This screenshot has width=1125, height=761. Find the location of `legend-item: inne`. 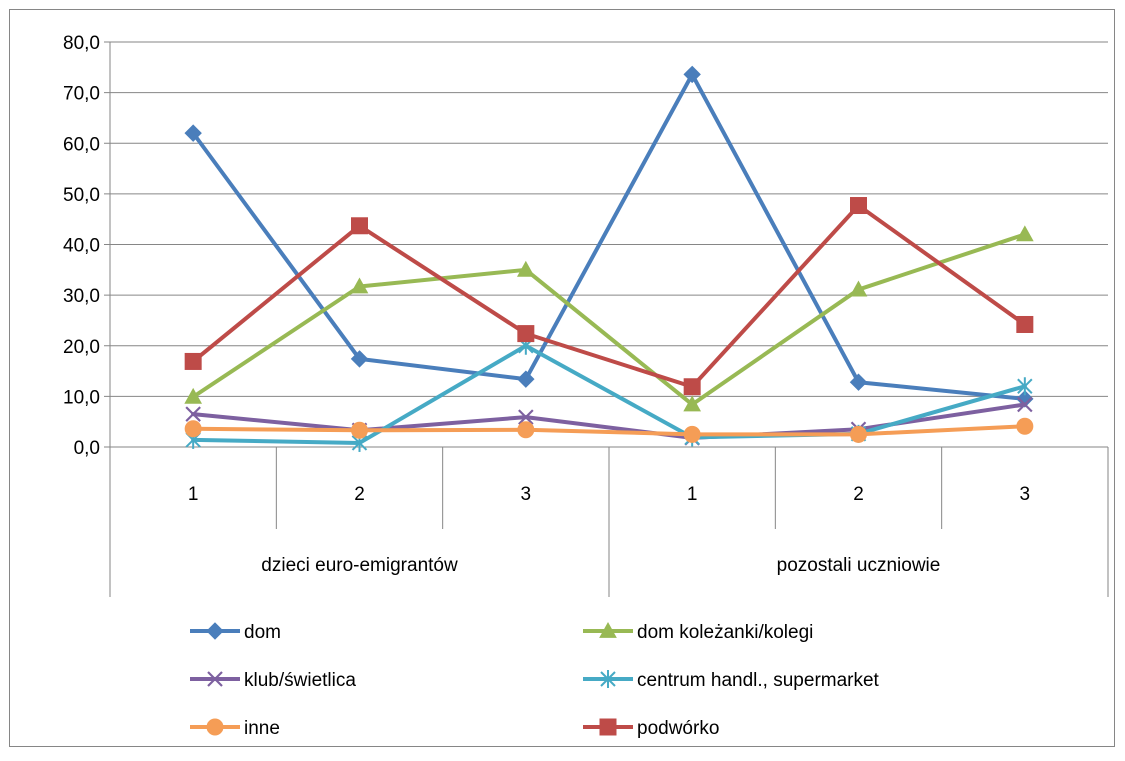

legend-item: inne is located at coordinates (235, 728).